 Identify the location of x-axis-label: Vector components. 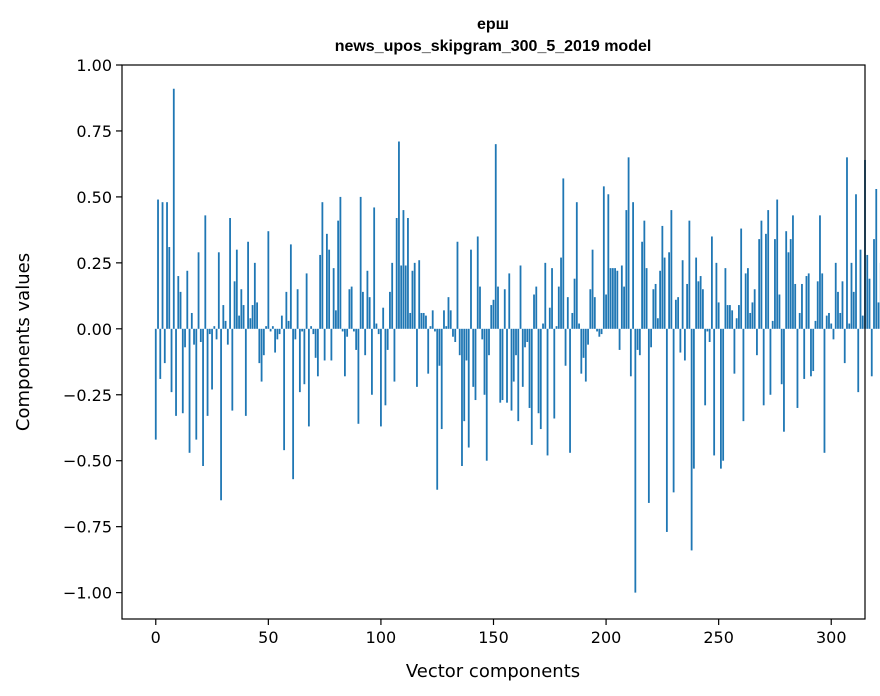
(493, 671).